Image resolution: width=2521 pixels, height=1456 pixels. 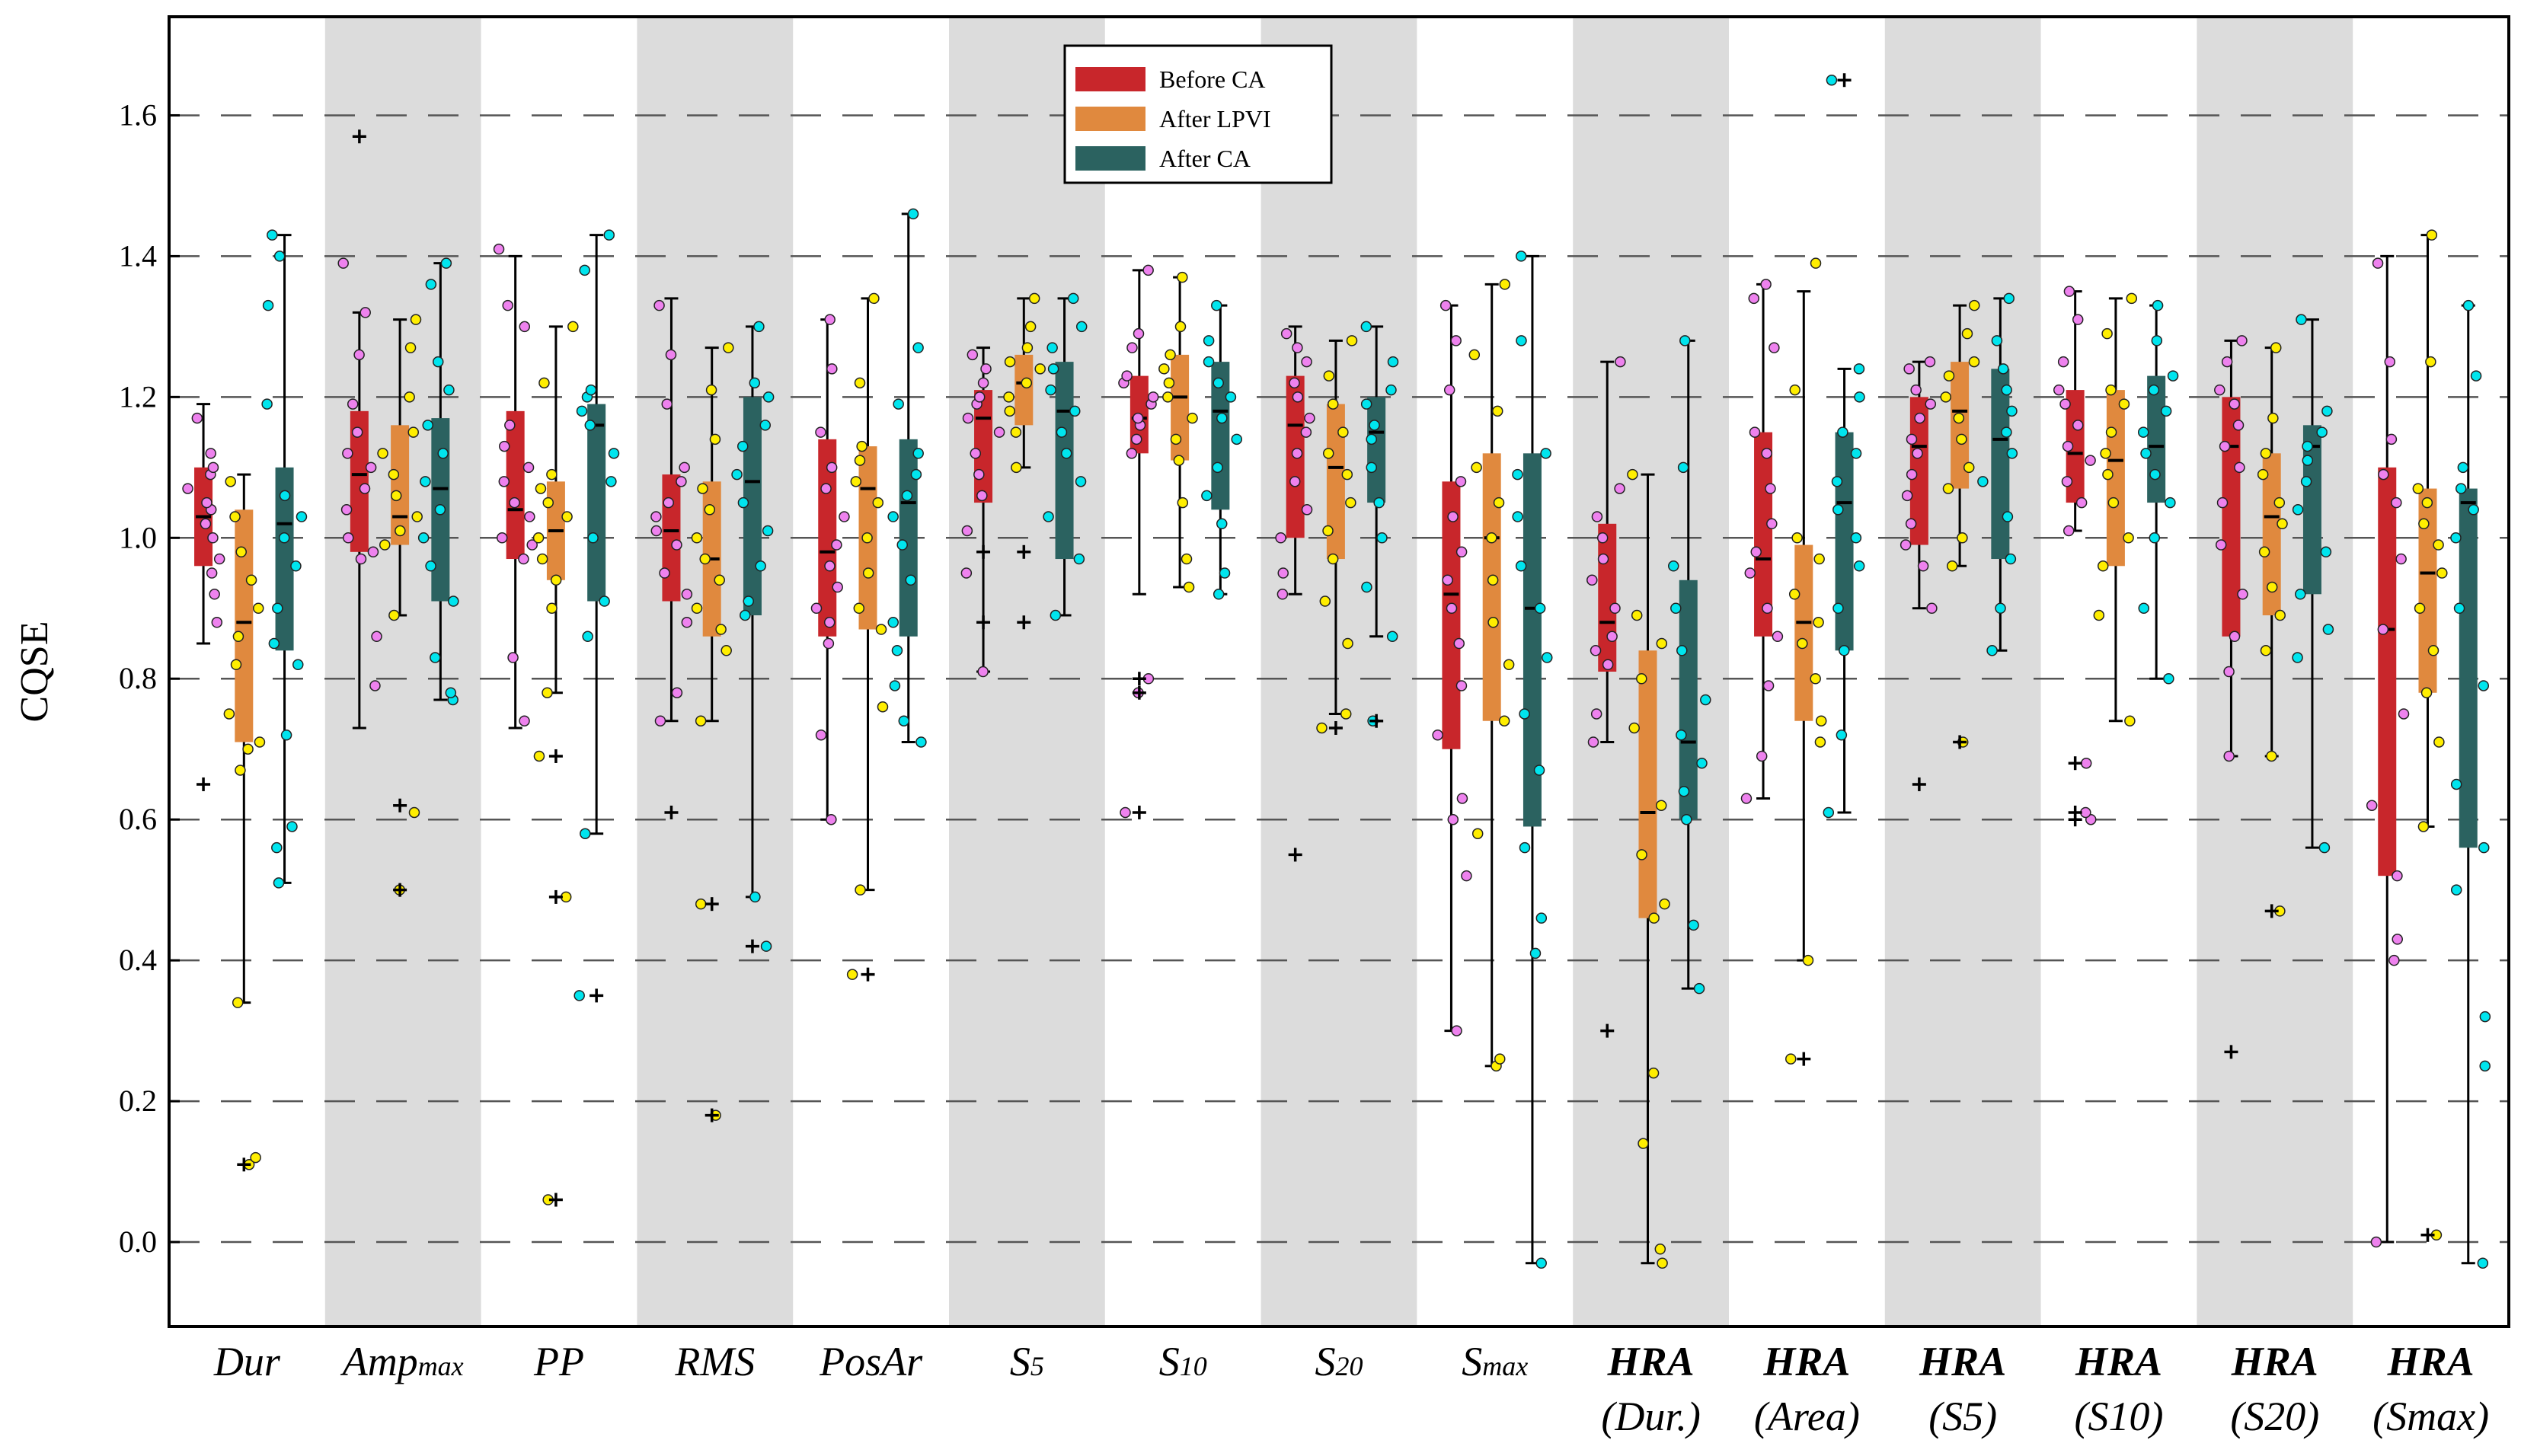 What do you see at coordinates (2275, 672) in the screenshot?
I see `category-band` at bounding box center [2275, 672].